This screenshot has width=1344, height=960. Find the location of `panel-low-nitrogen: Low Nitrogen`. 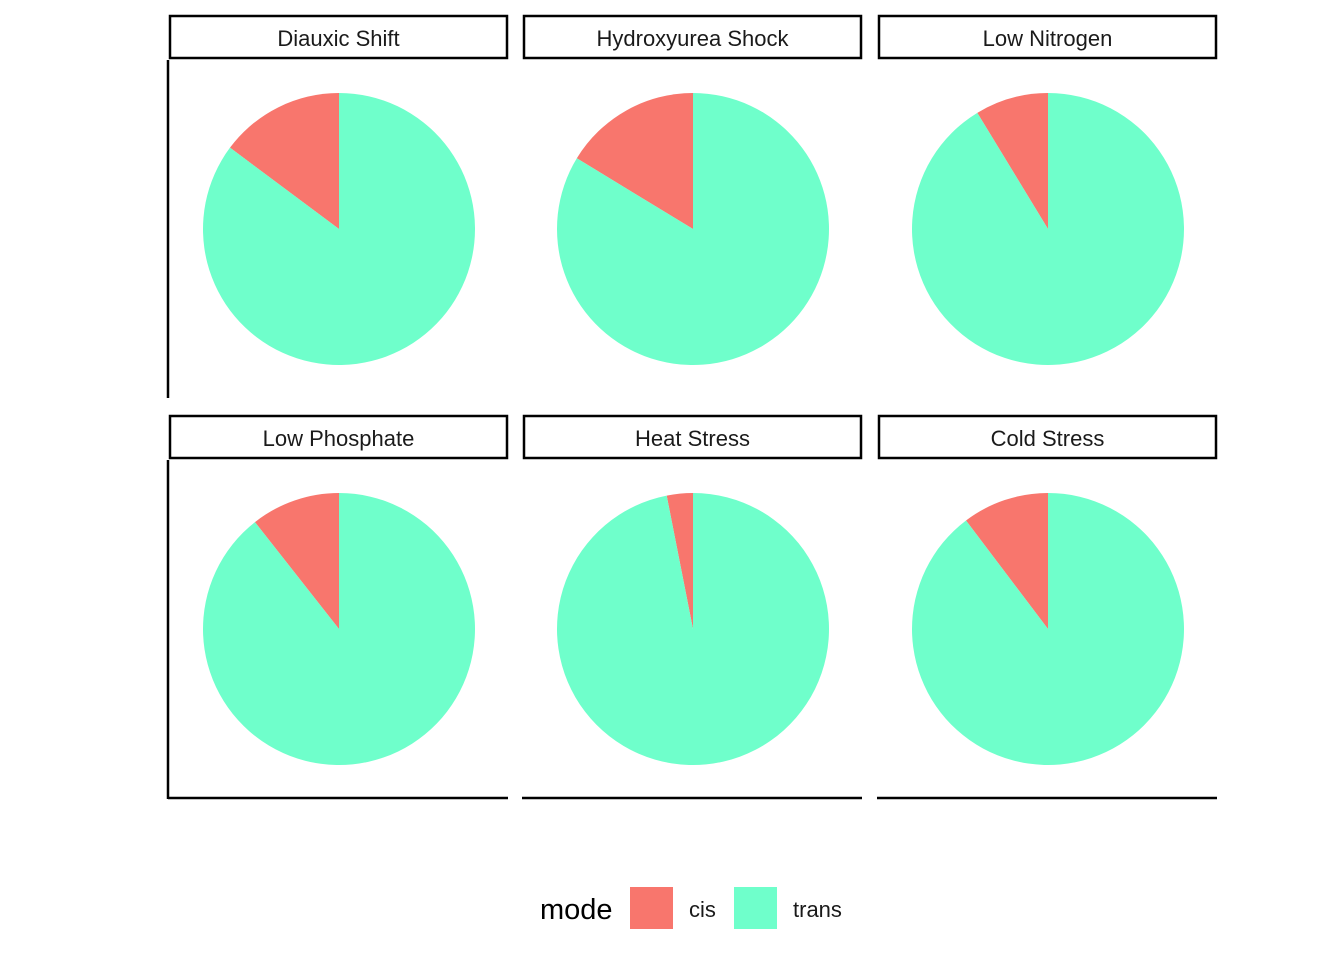

panel-low-nitrogen: Low Nitrogen is located at coordinates (1047, 189).